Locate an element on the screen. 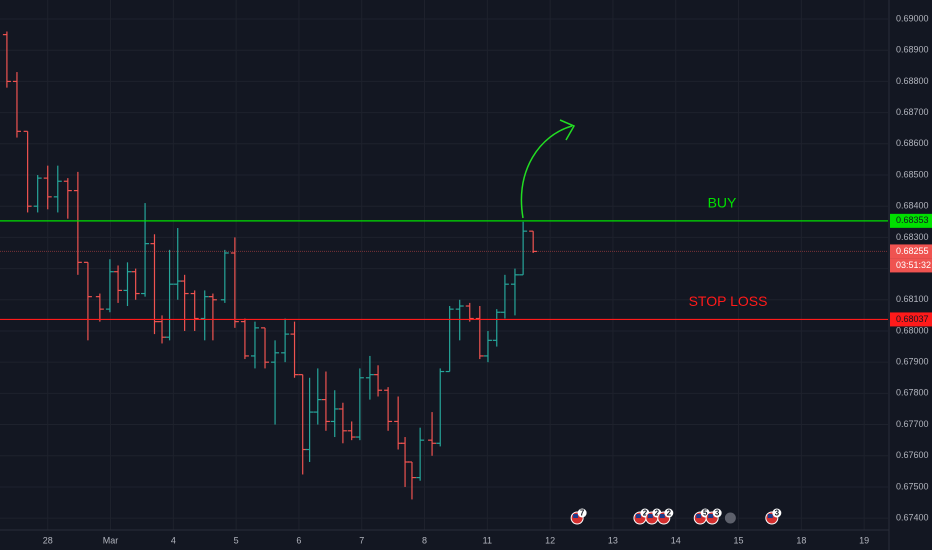 The height and width of the screenshot is (550, 932). line-label: BUY is located at coordinates (722, 203).